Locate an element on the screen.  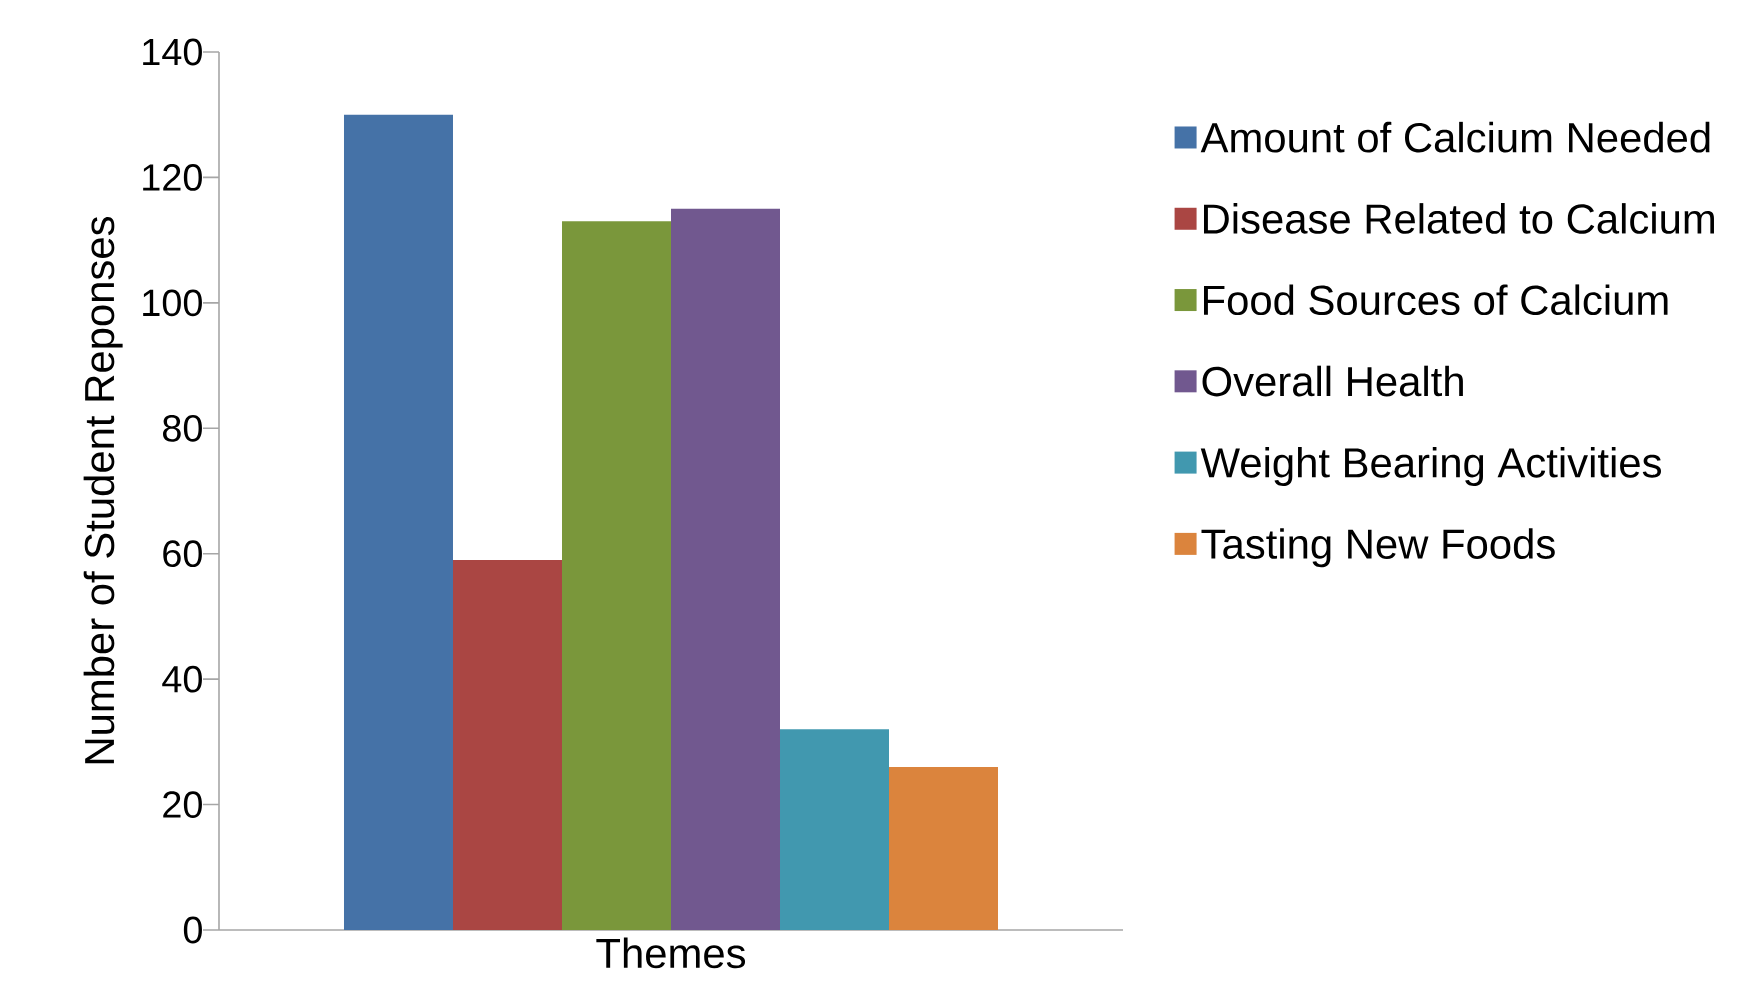
y-tick-label: 140 is located at coordinates (172, 52).